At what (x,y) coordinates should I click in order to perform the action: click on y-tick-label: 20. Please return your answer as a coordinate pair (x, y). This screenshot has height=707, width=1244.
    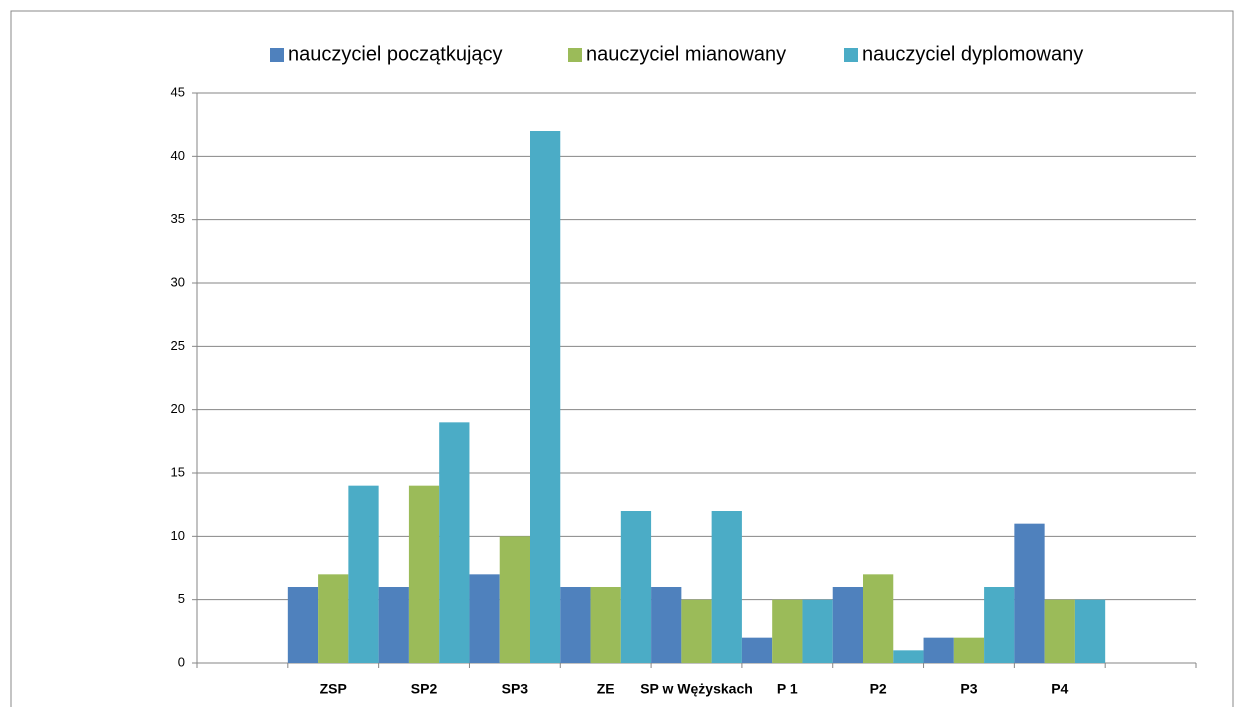
    Looking at the image, I should click on (178, 408).